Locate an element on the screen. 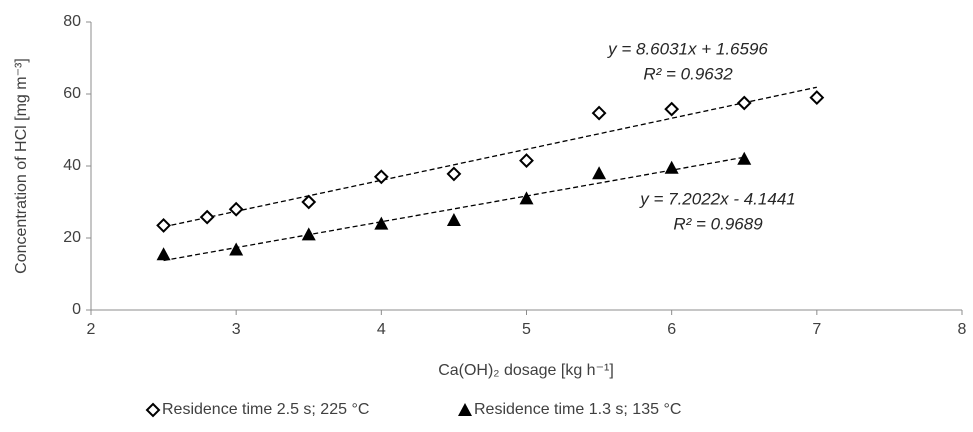 The height and width of the screenshot is (432, 973). x-tick-label: 2 is located at coordinates (91, 329).